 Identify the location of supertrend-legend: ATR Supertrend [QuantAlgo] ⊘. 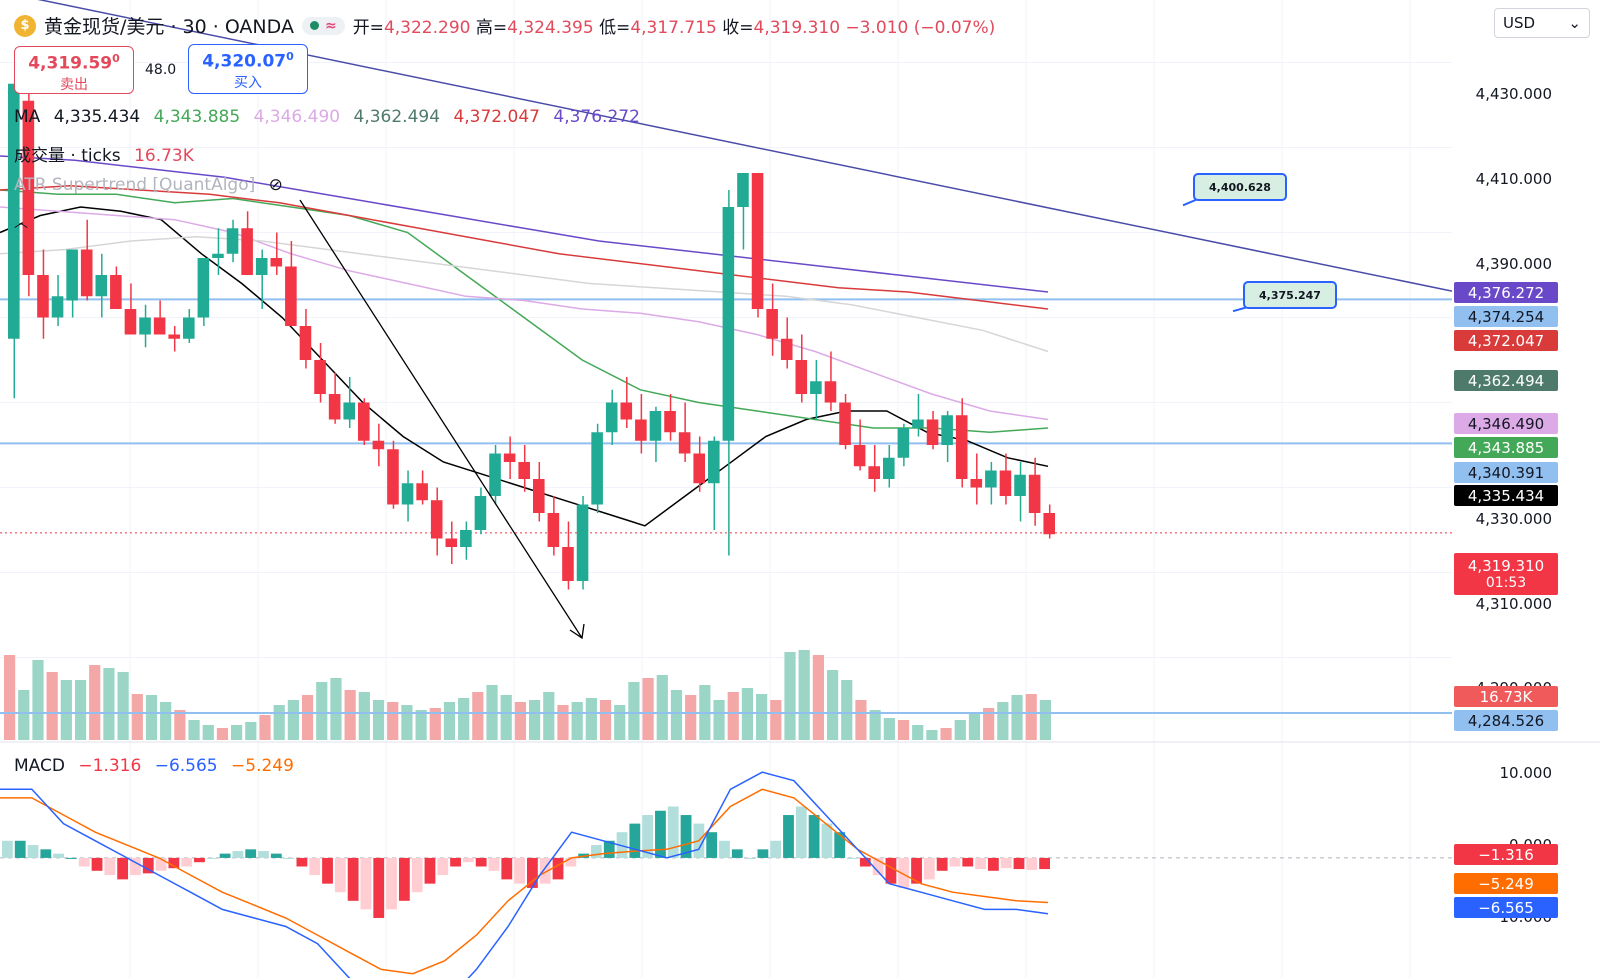
(148, 185).